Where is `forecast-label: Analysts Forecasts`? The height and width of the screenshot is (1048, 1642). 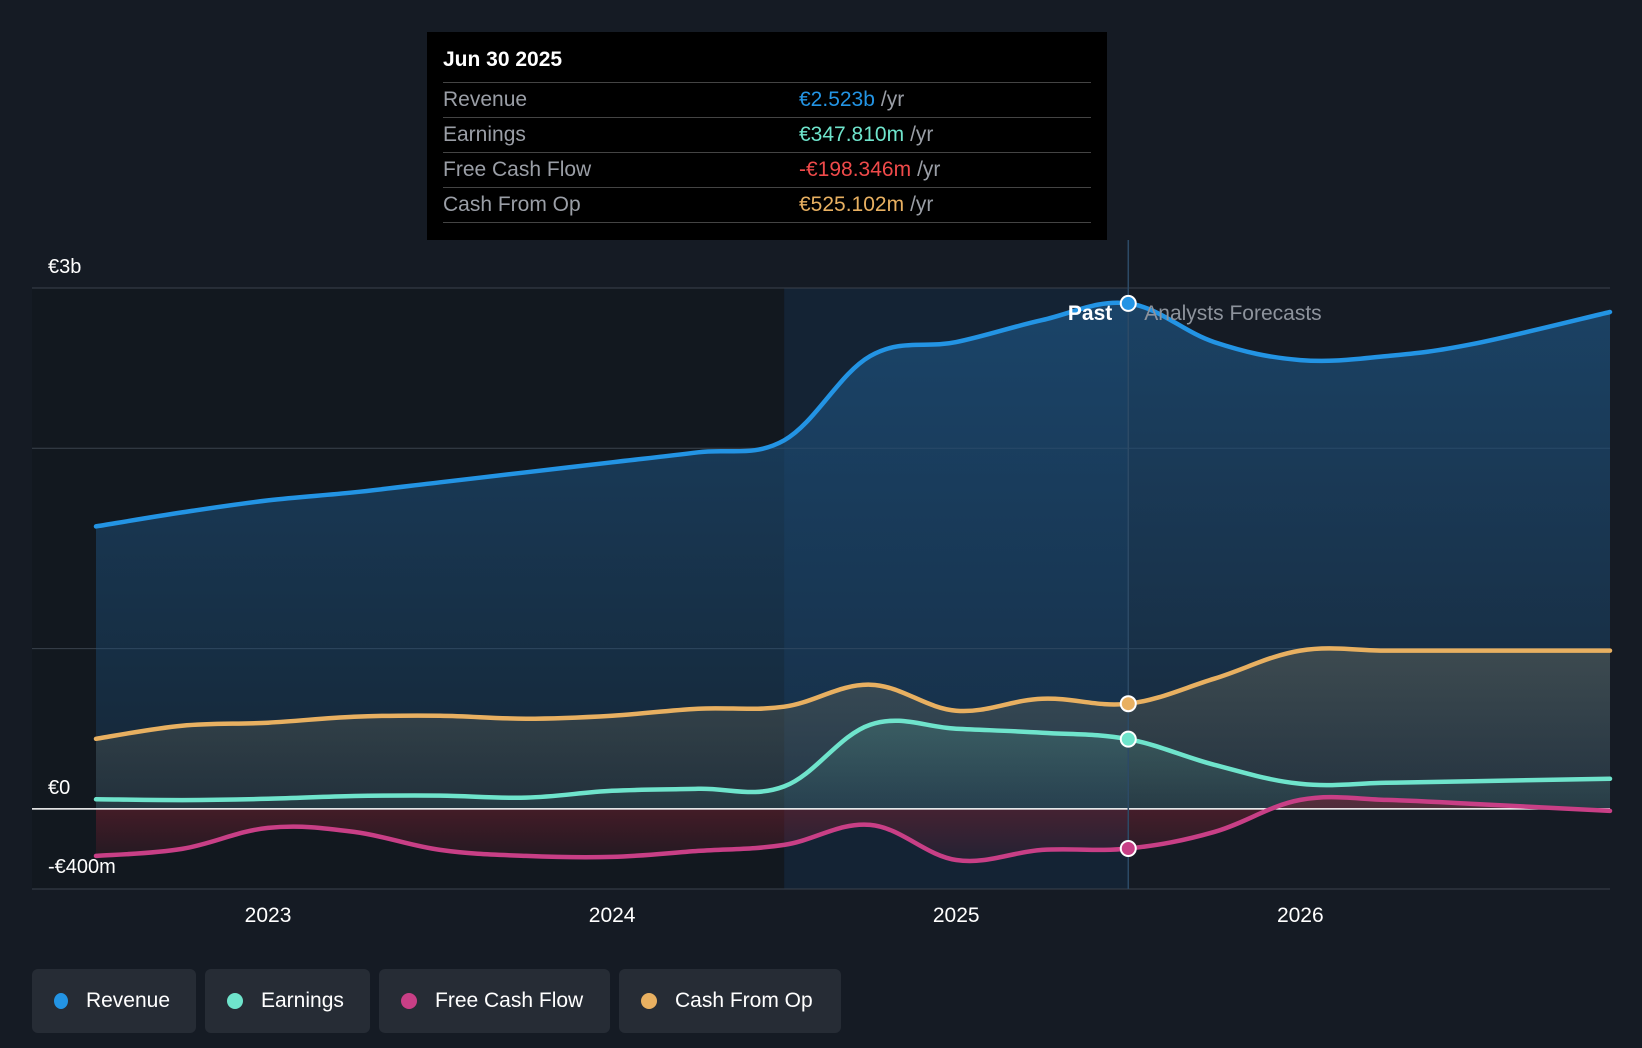
forecast-label: Analysts Forecasts is located at coordinates (1232, 313).